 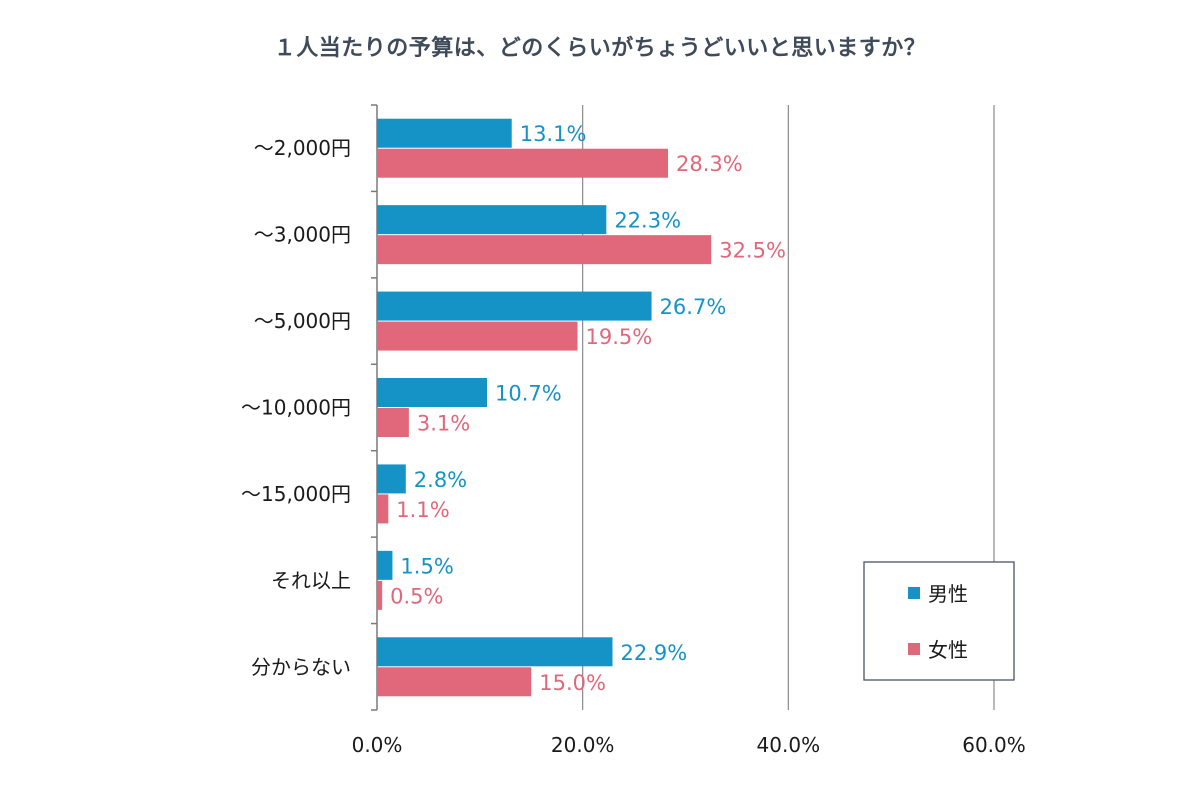 I want to click on data-label: 10.7%, so click(x=528, y=394).